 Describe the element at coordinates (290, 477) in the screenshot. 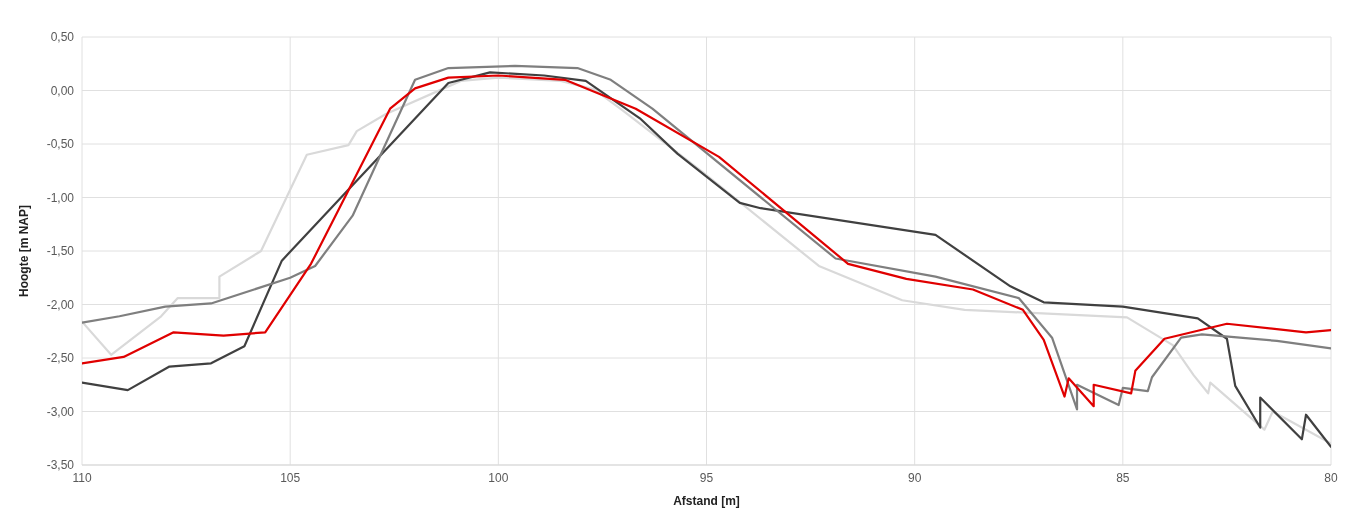

I see `x-tick-label: 105` at that location.